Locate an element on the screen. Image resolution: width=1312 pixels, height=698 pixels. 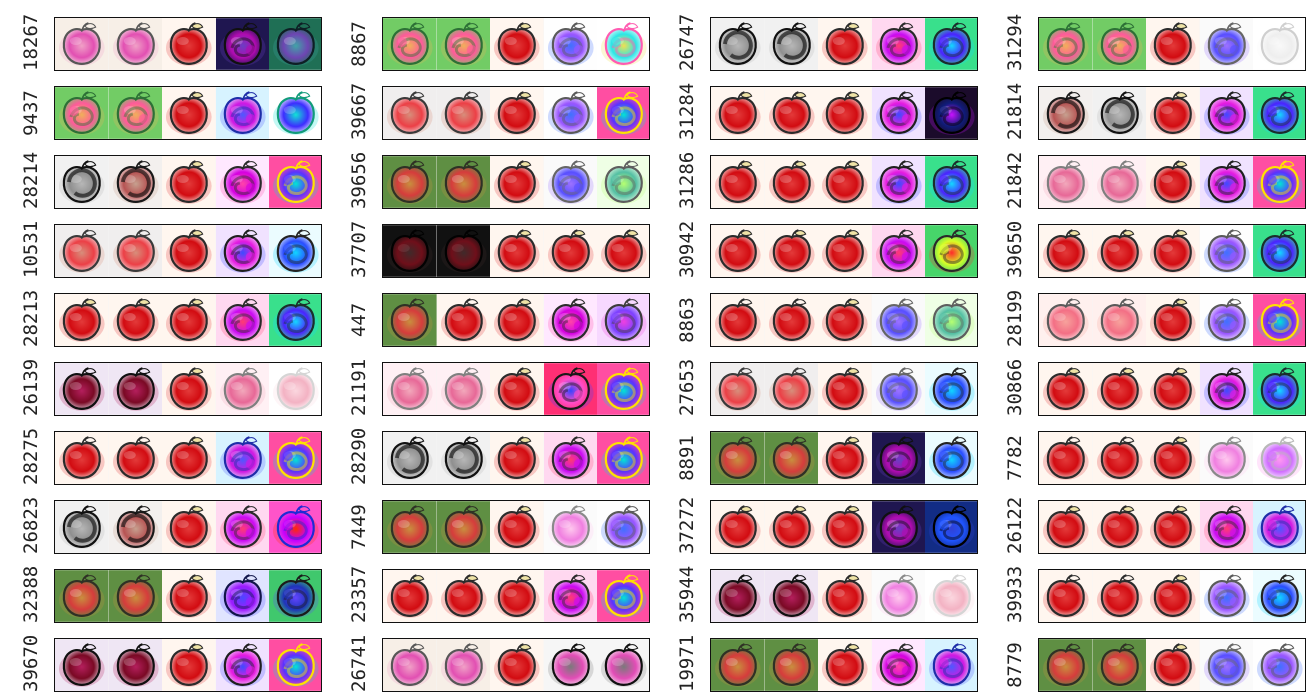
grid-row: 26747 is located at coordinates (820, 35).